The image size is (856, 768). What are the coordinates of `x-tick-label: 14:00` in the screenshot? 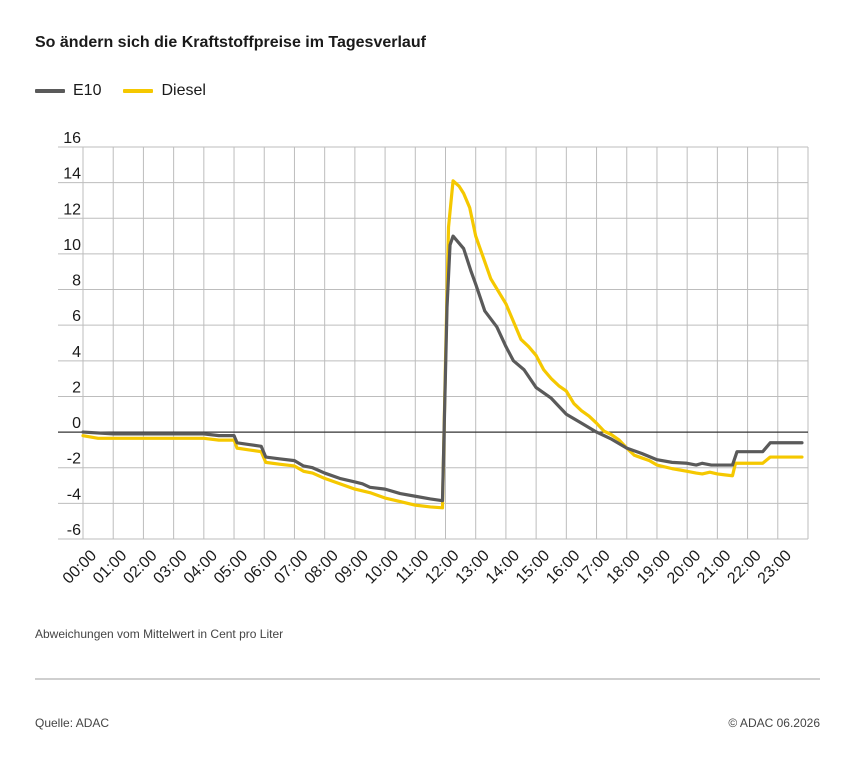 It's located at (503, 567).